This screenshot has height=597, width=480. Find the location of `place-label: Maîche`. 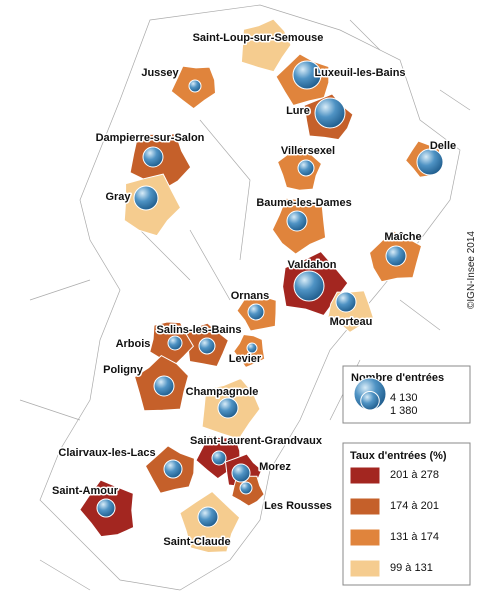

place-label: Maîche is located at coordinates (402, 237).